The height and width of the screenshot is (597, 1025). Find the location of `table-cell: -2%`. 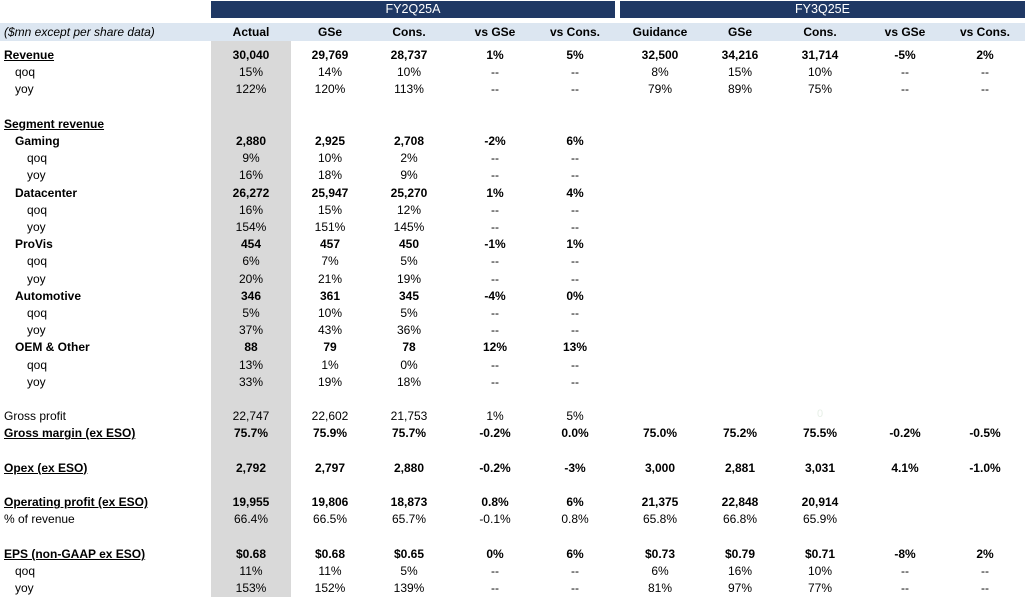

table-cell: -2% is located at coordinates (495, 141).